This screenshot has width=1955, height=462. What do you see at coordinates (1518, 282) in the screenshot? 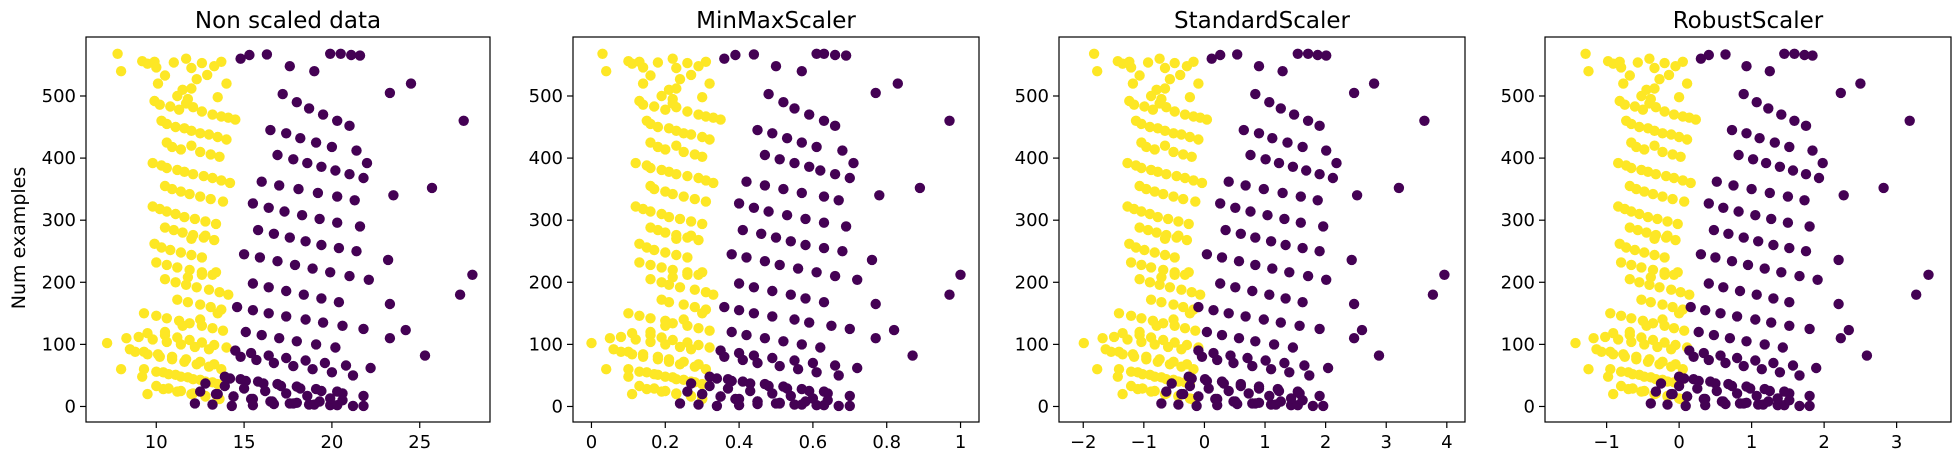
I see `y-tick-label: 200` at bounding box center [1518, 282].